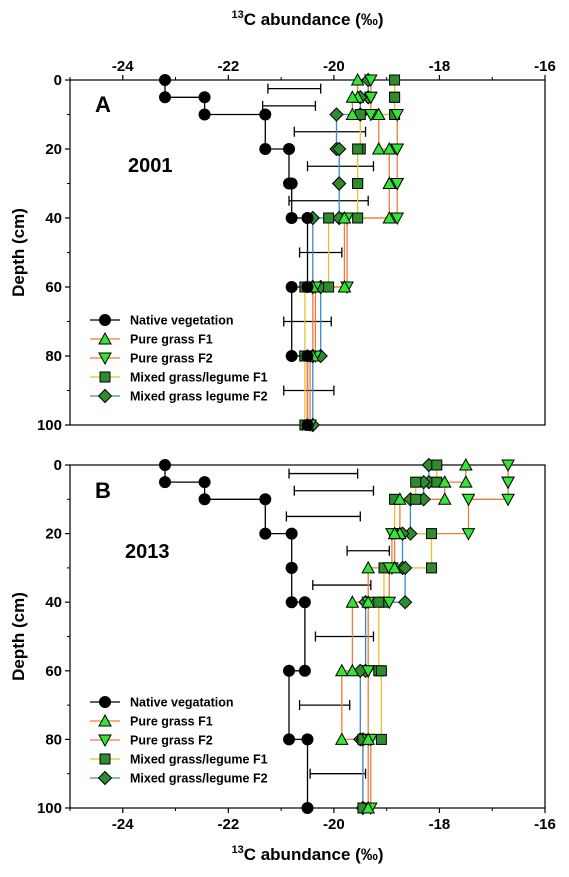 The height and width of the screenshot is (877, 569). I want to click on legend-label: Native vegetation, so click(182, 321).